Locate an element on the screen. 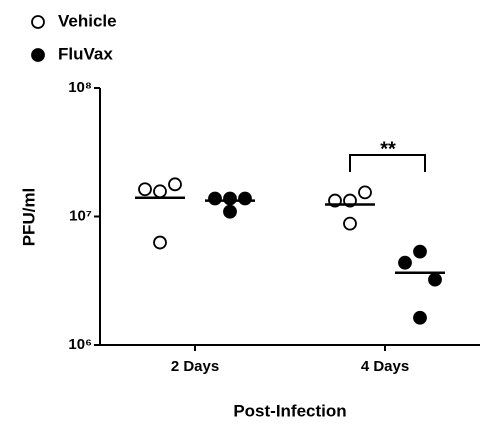  significance-bracket is located at coordinates (387, 163).